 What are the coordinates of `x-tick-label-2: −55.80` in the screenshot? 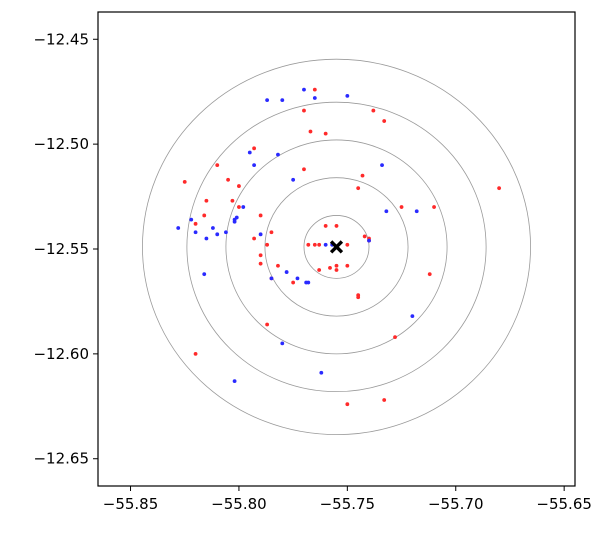 It's located at (239, 504).